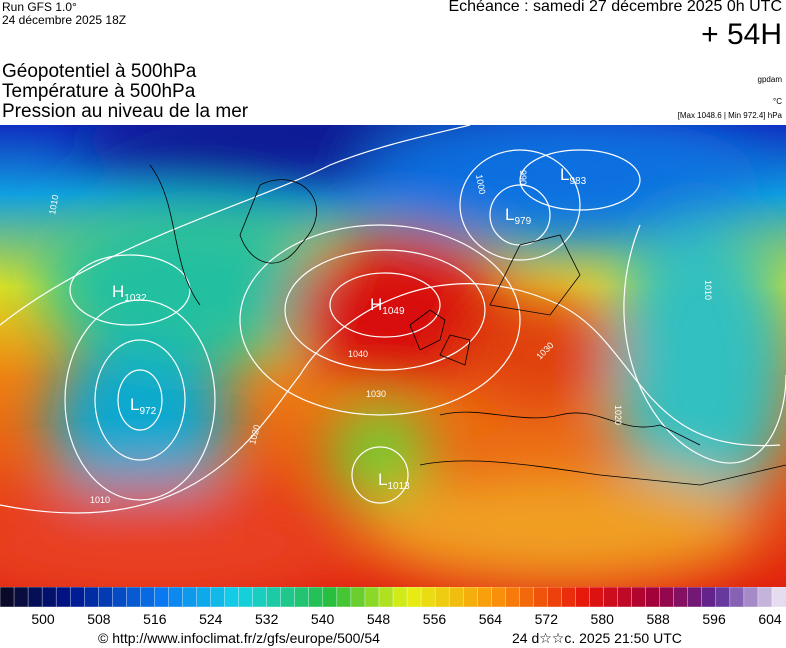 Image resolution: width=786 pixels, height=648 pixels. I want to click on isobar-label: 1030, so click(376, 394).